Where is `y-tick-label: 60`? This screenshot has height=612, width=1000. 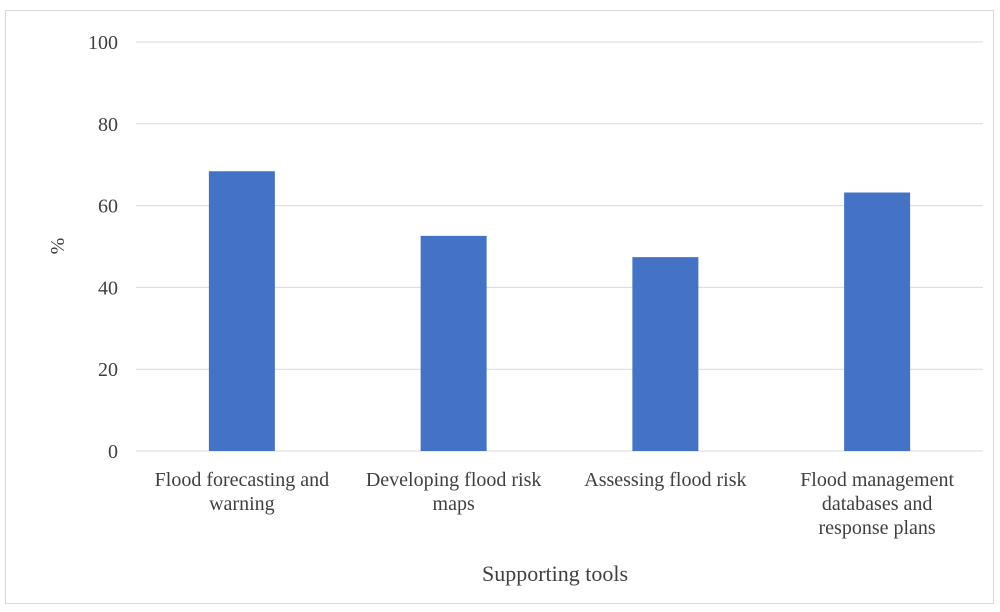
y-tick-label: 60 is located at coordinates (108, 207).